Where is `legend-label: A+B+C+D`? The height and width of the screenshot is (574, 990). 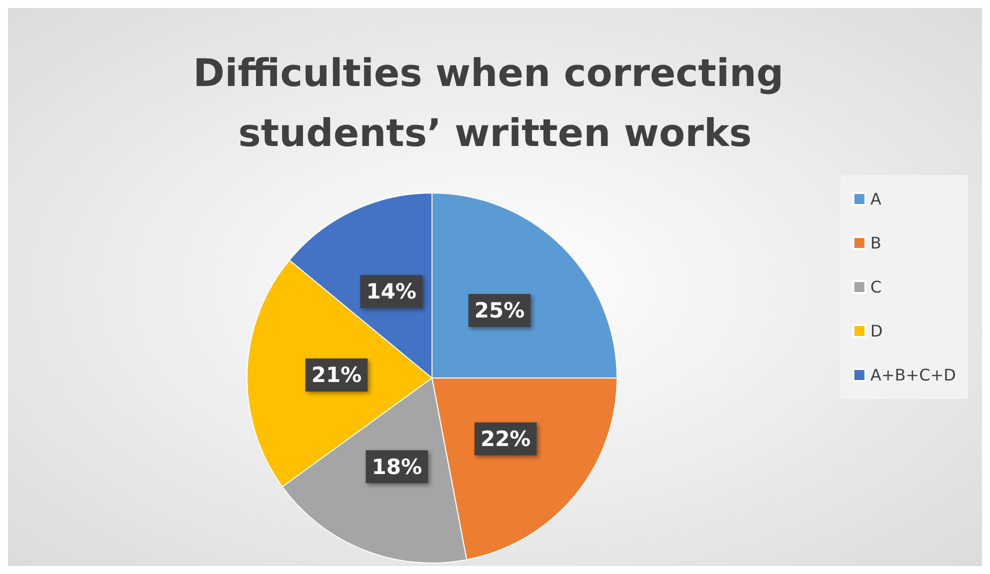
legend-label: A+B+C+D is located at coordinates (913, 375).